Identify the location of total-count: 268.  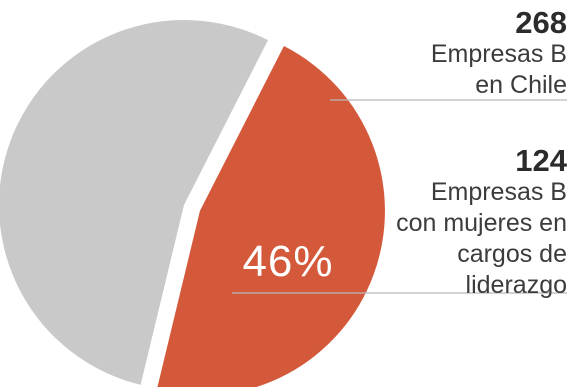
(541, 22).